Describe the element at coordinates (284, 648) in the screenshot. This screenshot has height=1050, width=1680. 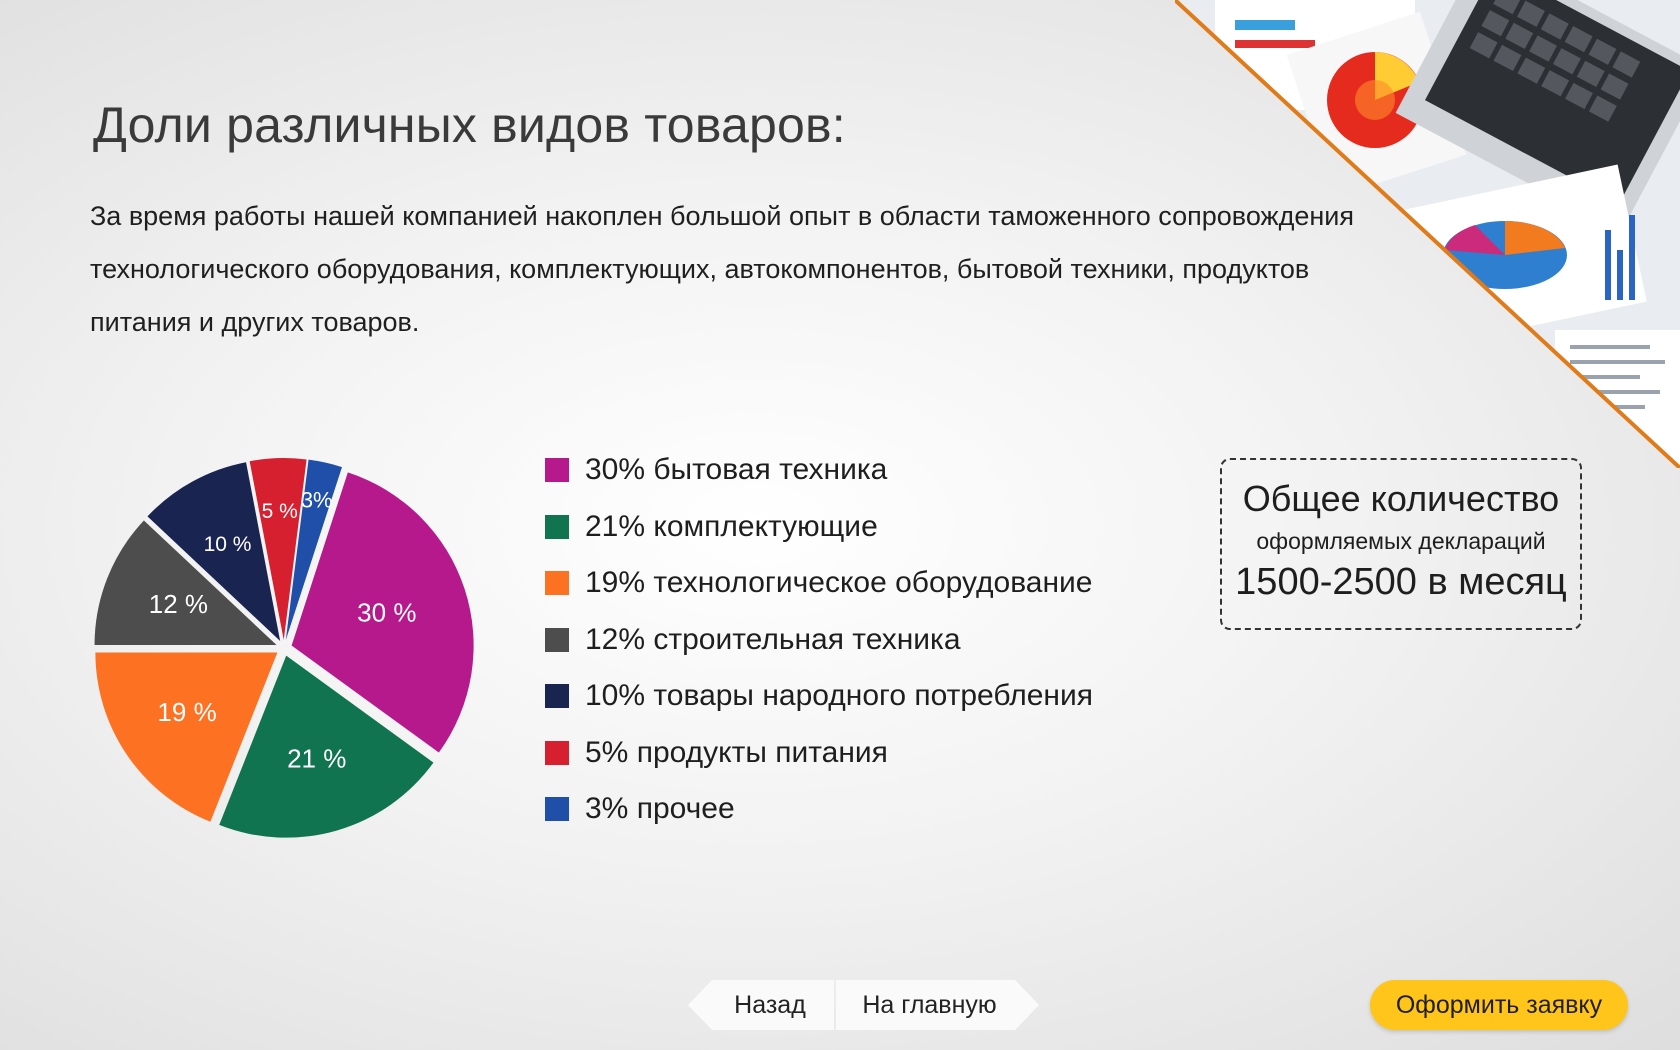
I see `goods-share-pie-chart: 30 % 21 % 19 % 12 % 10 % 5 % 3%` at that location.